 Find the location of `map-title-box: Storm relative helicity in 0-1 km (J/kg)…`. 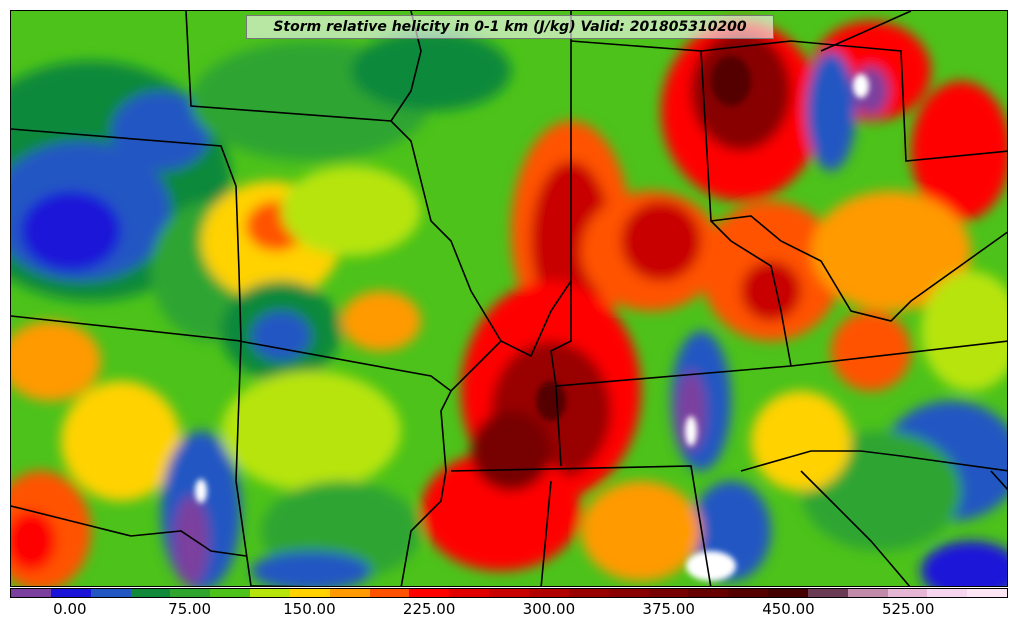

map-title-box: Storm relative helicity in 0-1 km (J/kg)… is located at coordinates (510, 27).